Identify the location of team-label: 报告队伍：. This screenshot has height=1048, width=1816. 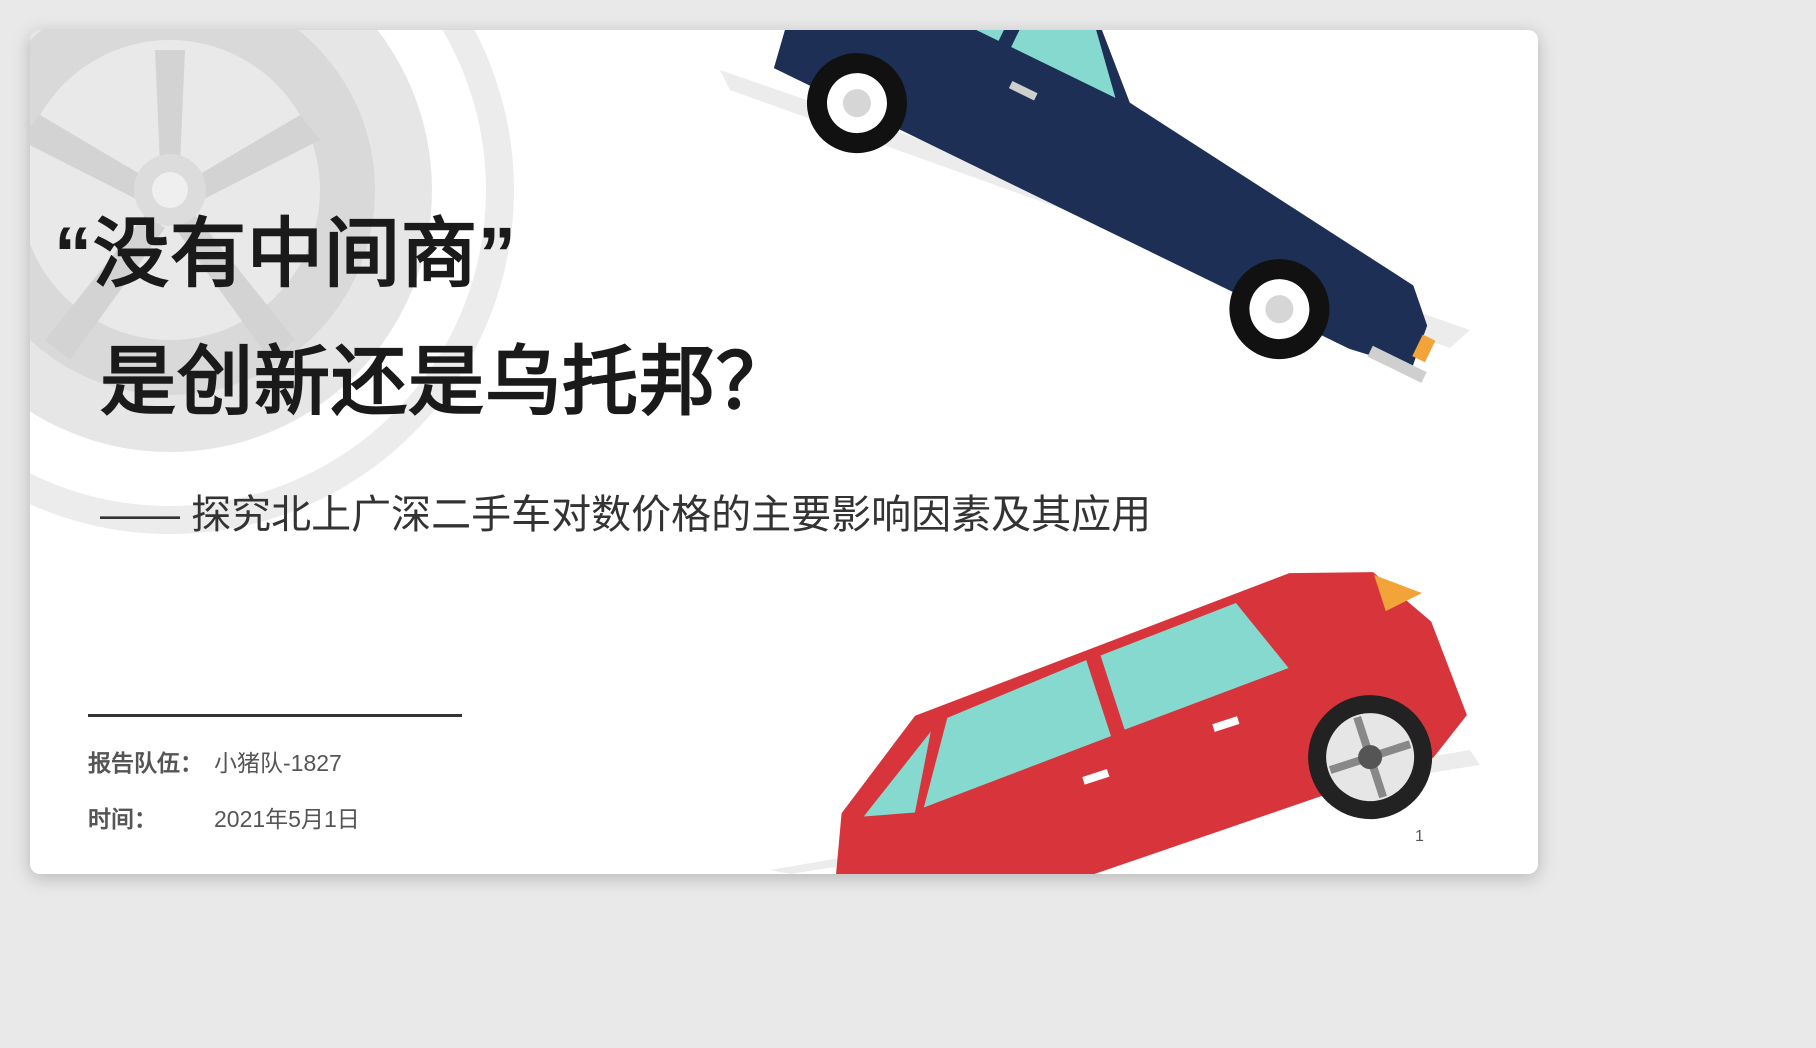
(145, 763).